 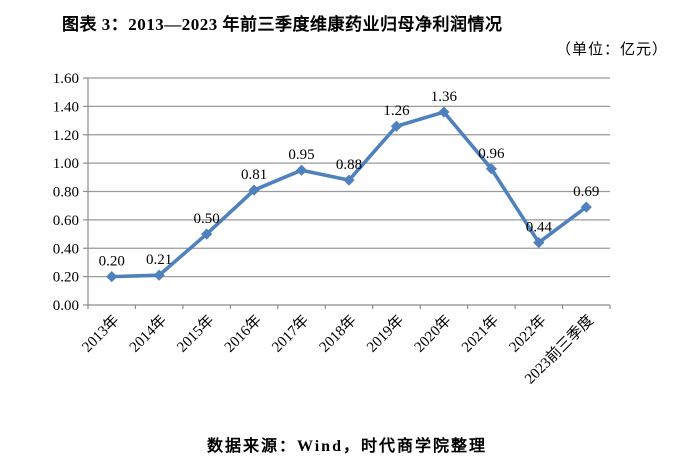 I want to click on x-tick-label: 2015年, so click(x=196, y=334).